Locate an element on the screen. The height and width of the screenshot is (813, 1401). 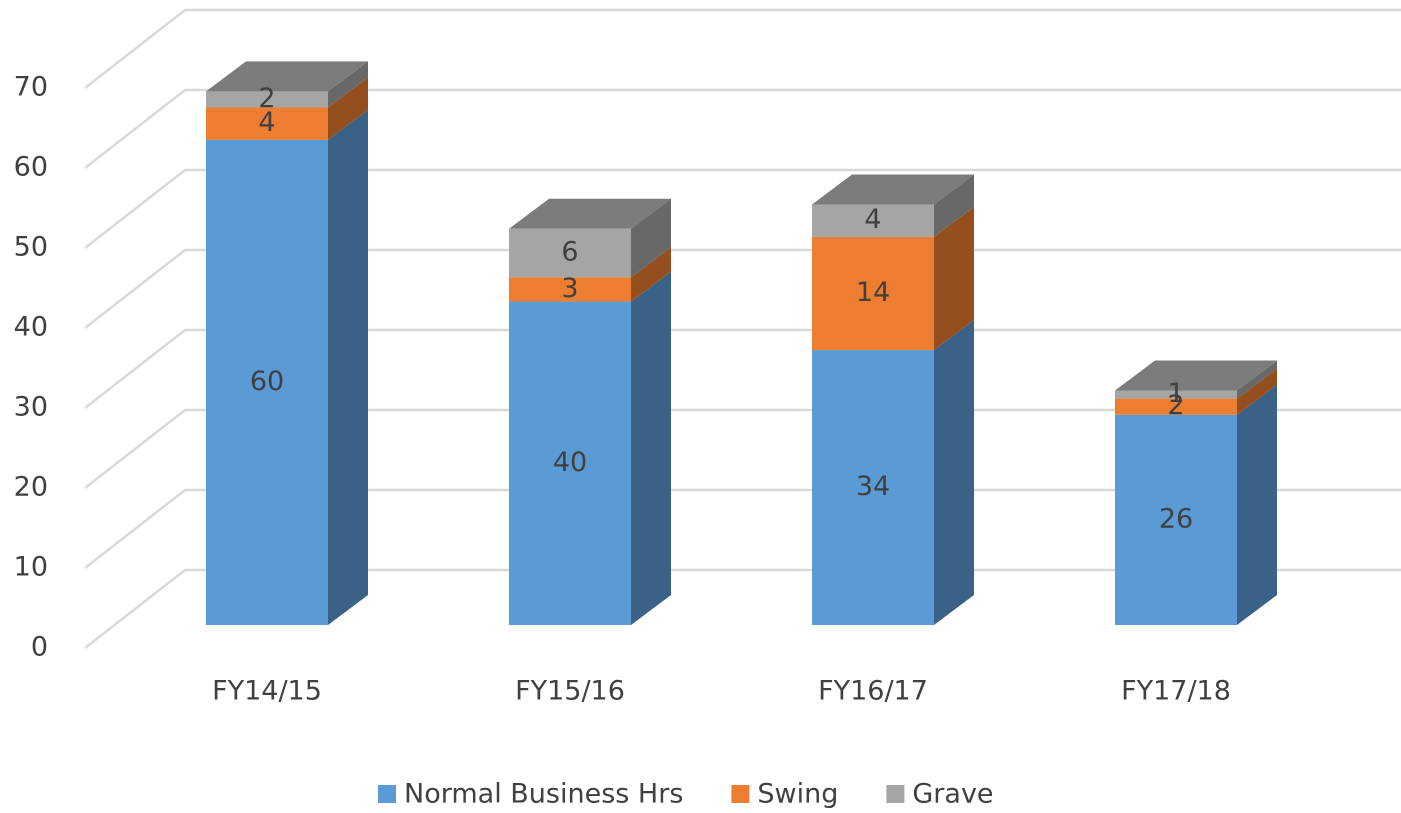
y-tick-label: 10 is located at coordinates (31, 567).